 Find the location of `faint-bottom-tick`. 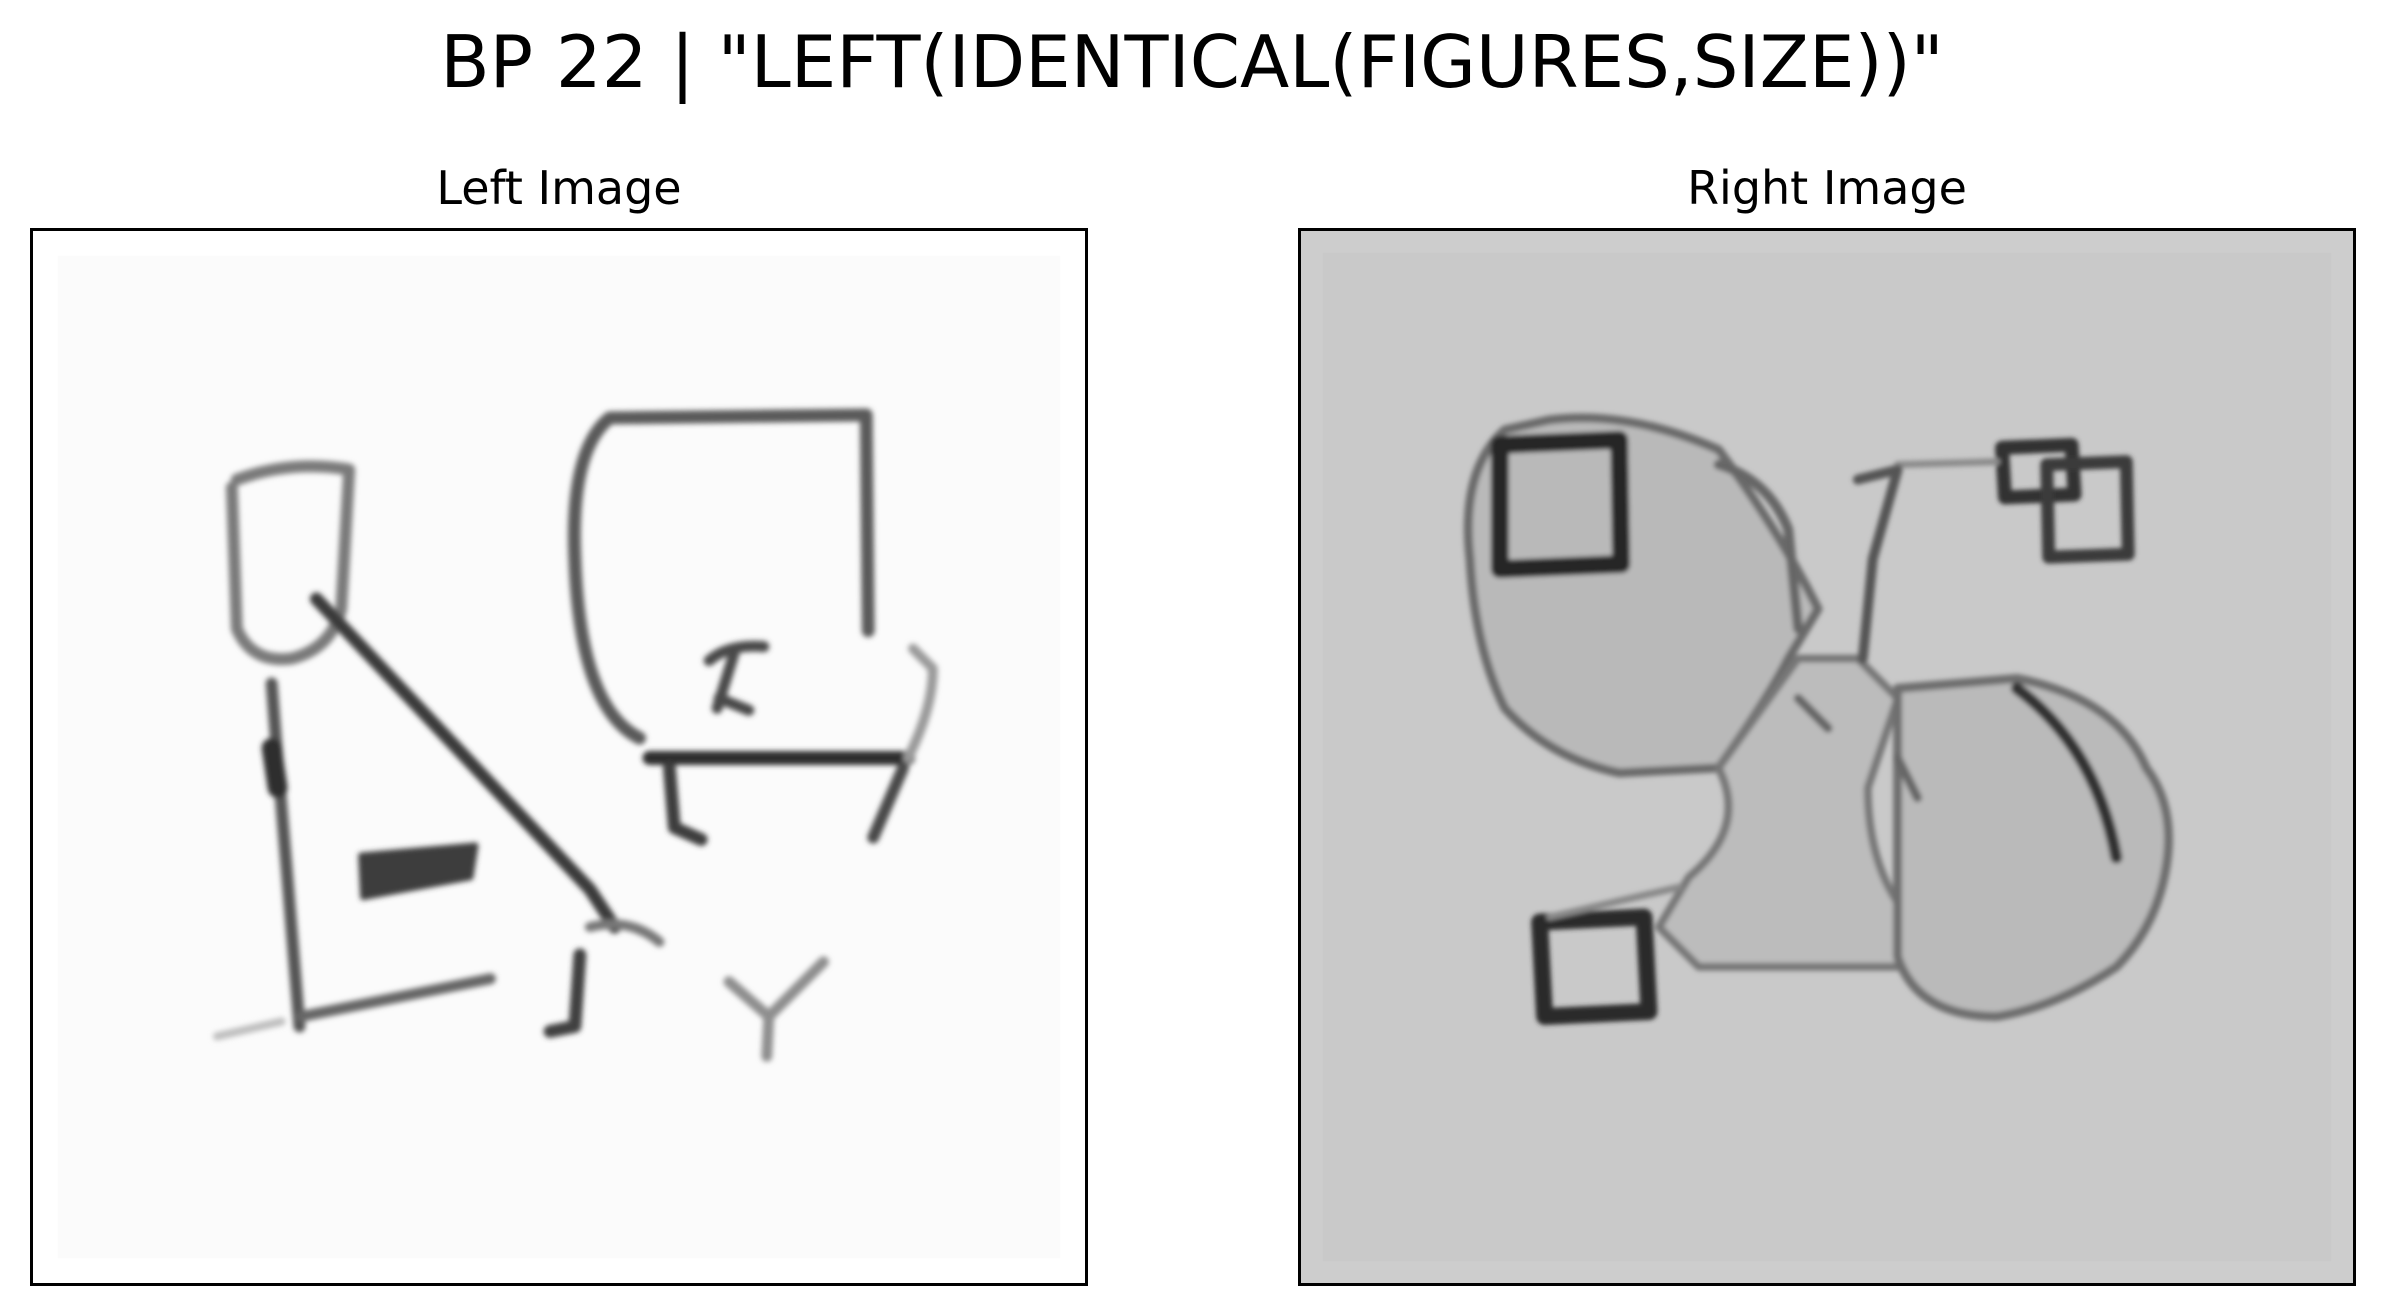

faint-bottom-tick is located at coordinates (249, 1029).